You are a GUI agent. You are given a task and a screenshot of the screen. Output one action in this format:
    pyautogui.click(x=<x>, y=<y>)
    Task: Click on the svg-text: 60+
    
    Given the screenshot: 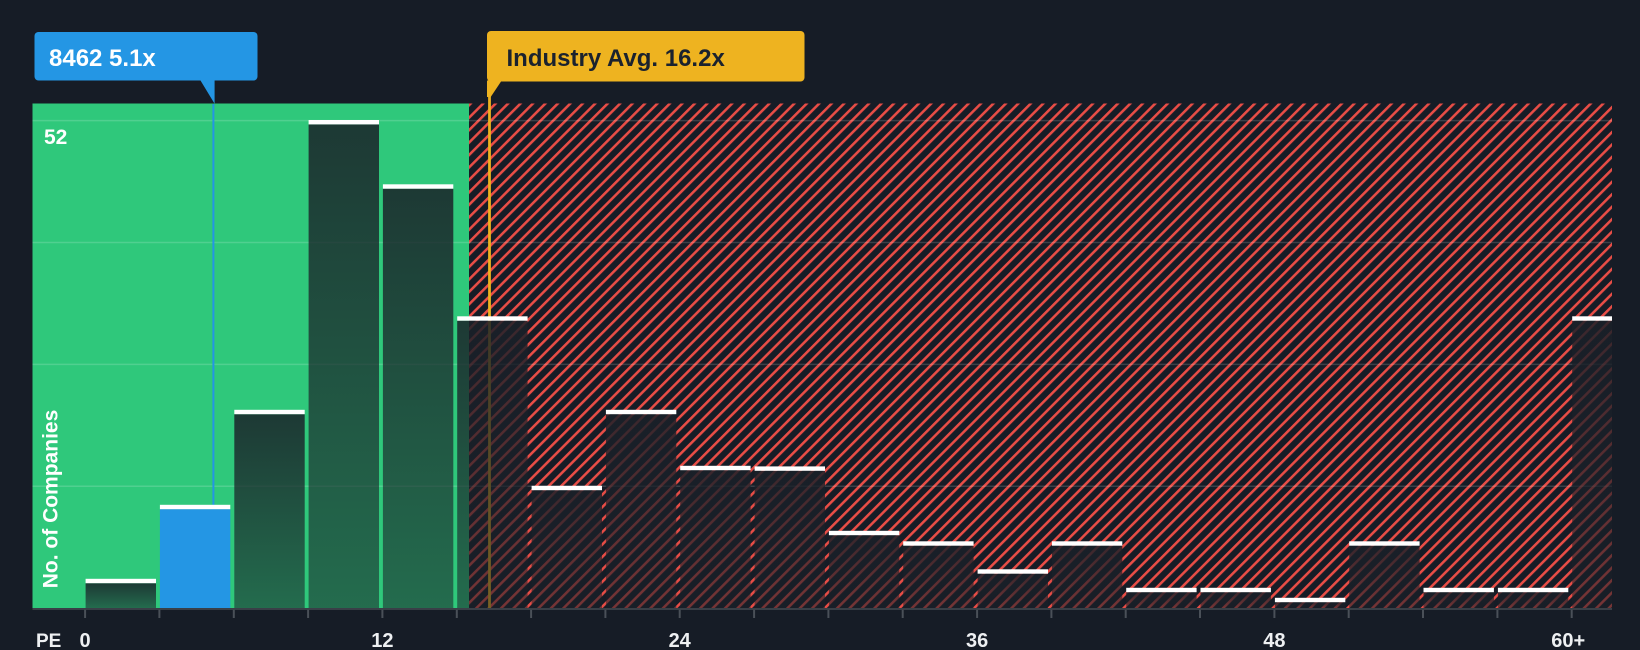 What is the action you would take?
    pyautogui.click(x=1568, y=640)
    